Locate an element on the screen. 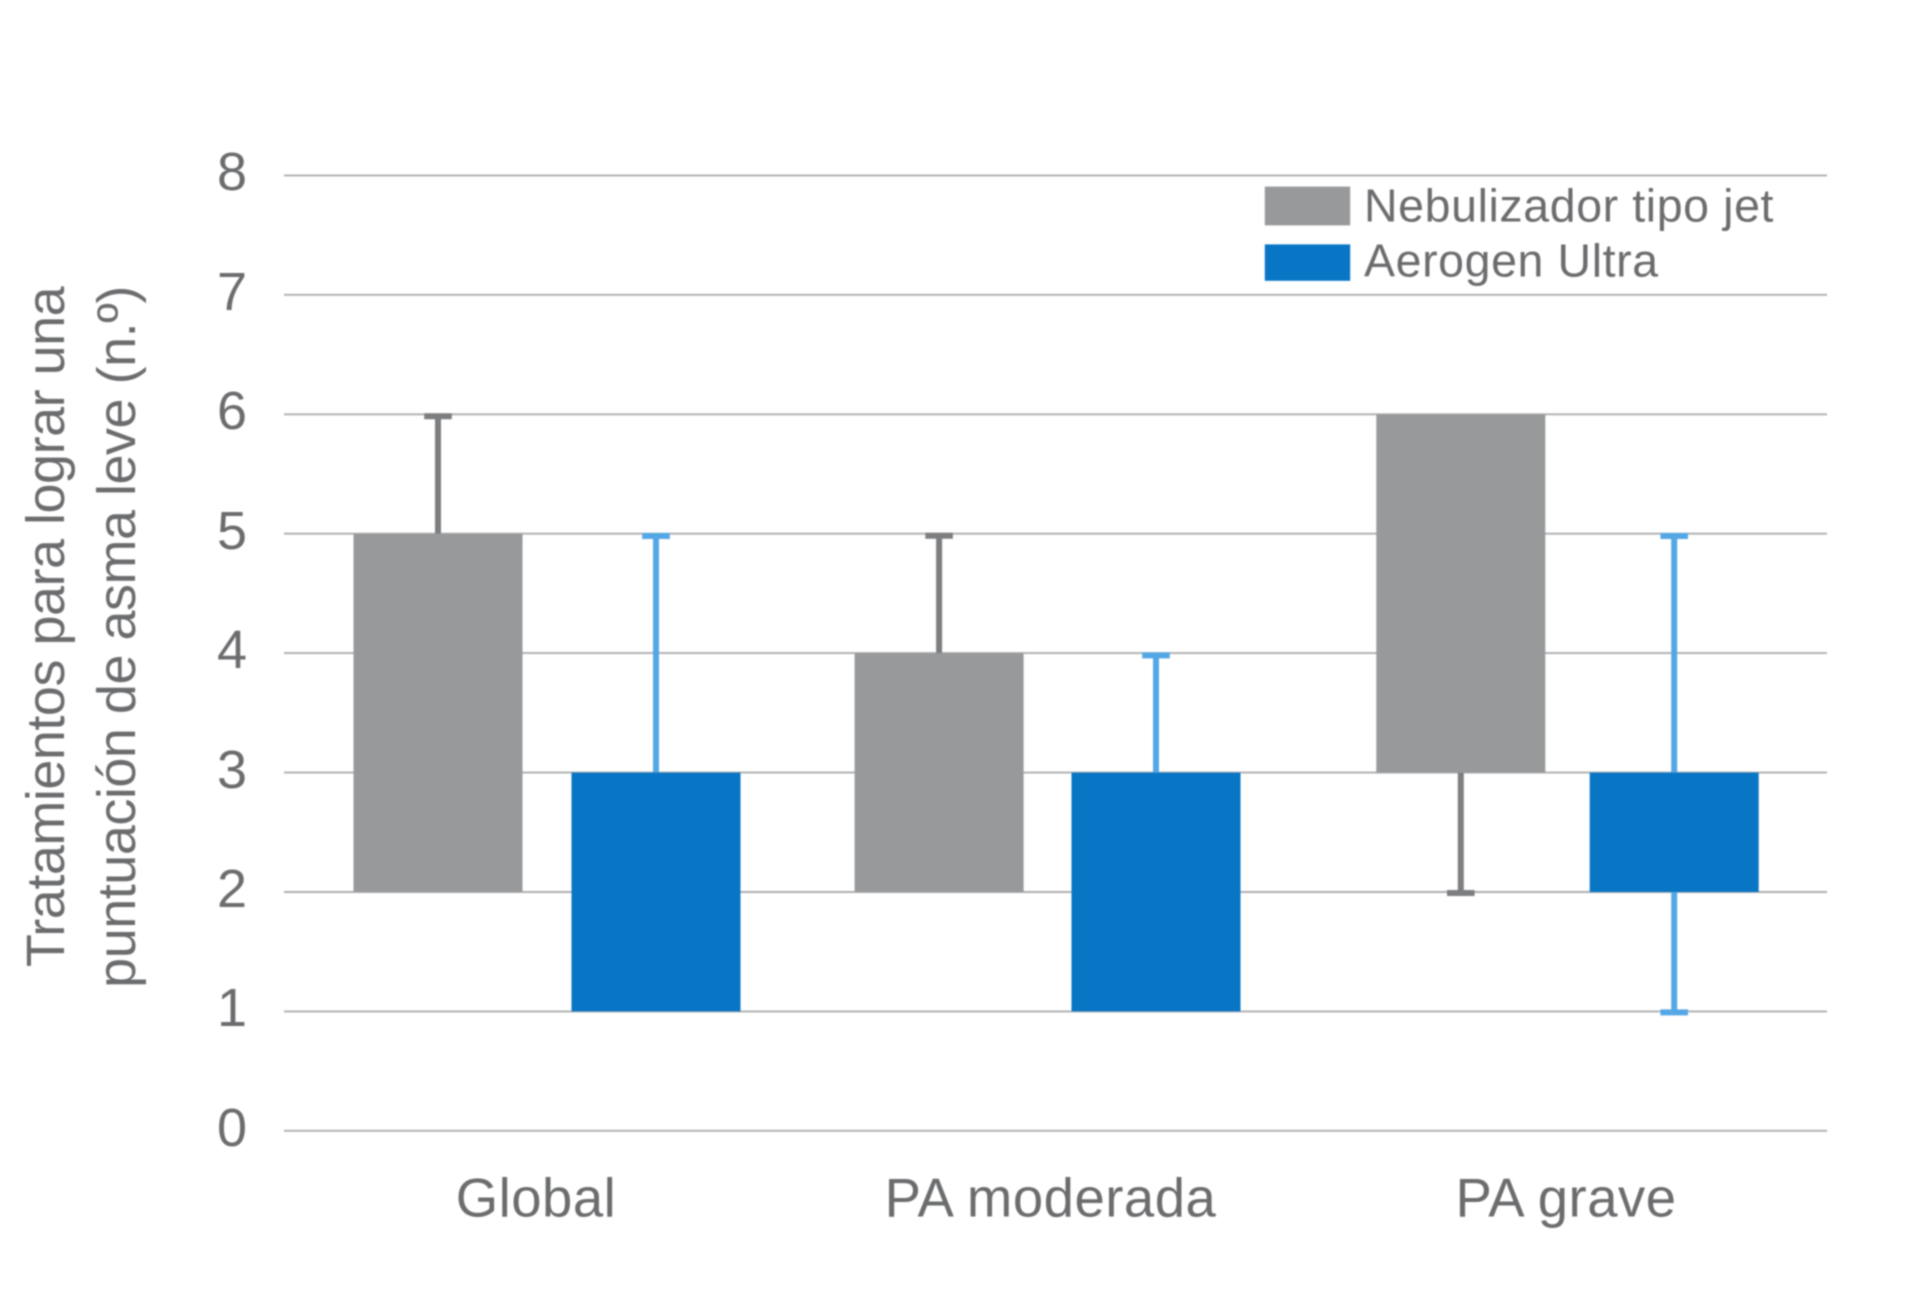 The width and height of the screenshot is (1920, 1309). svg-text: 0 is located at coordinates (232, 1128).